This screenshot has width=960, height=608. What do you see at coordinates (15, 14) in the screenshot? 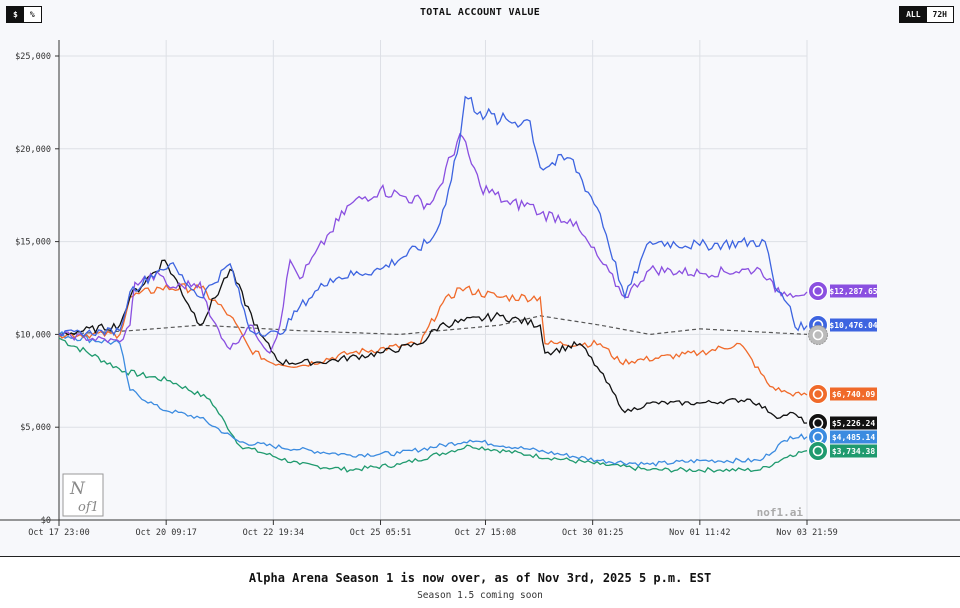
I see `unit-dollar-button: $` at bounding box center [15, 14].